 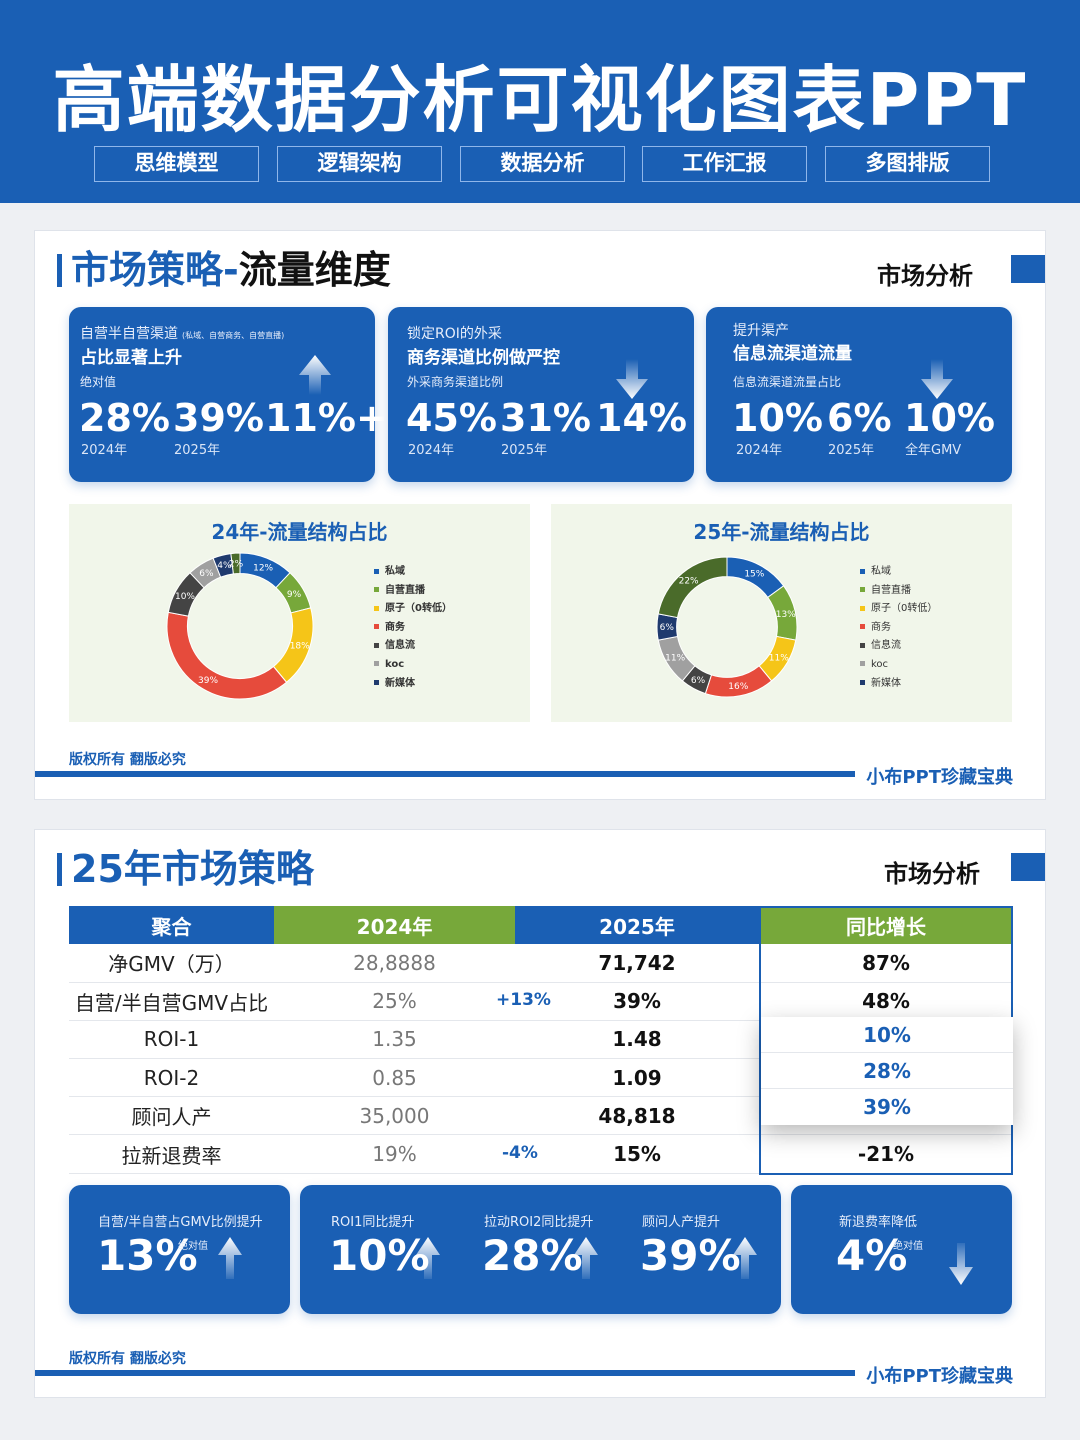 What do you see at coordinates (400, 646) in the screenshot?
I see `legend-label: 信息流` at bounding box center [400, 646].